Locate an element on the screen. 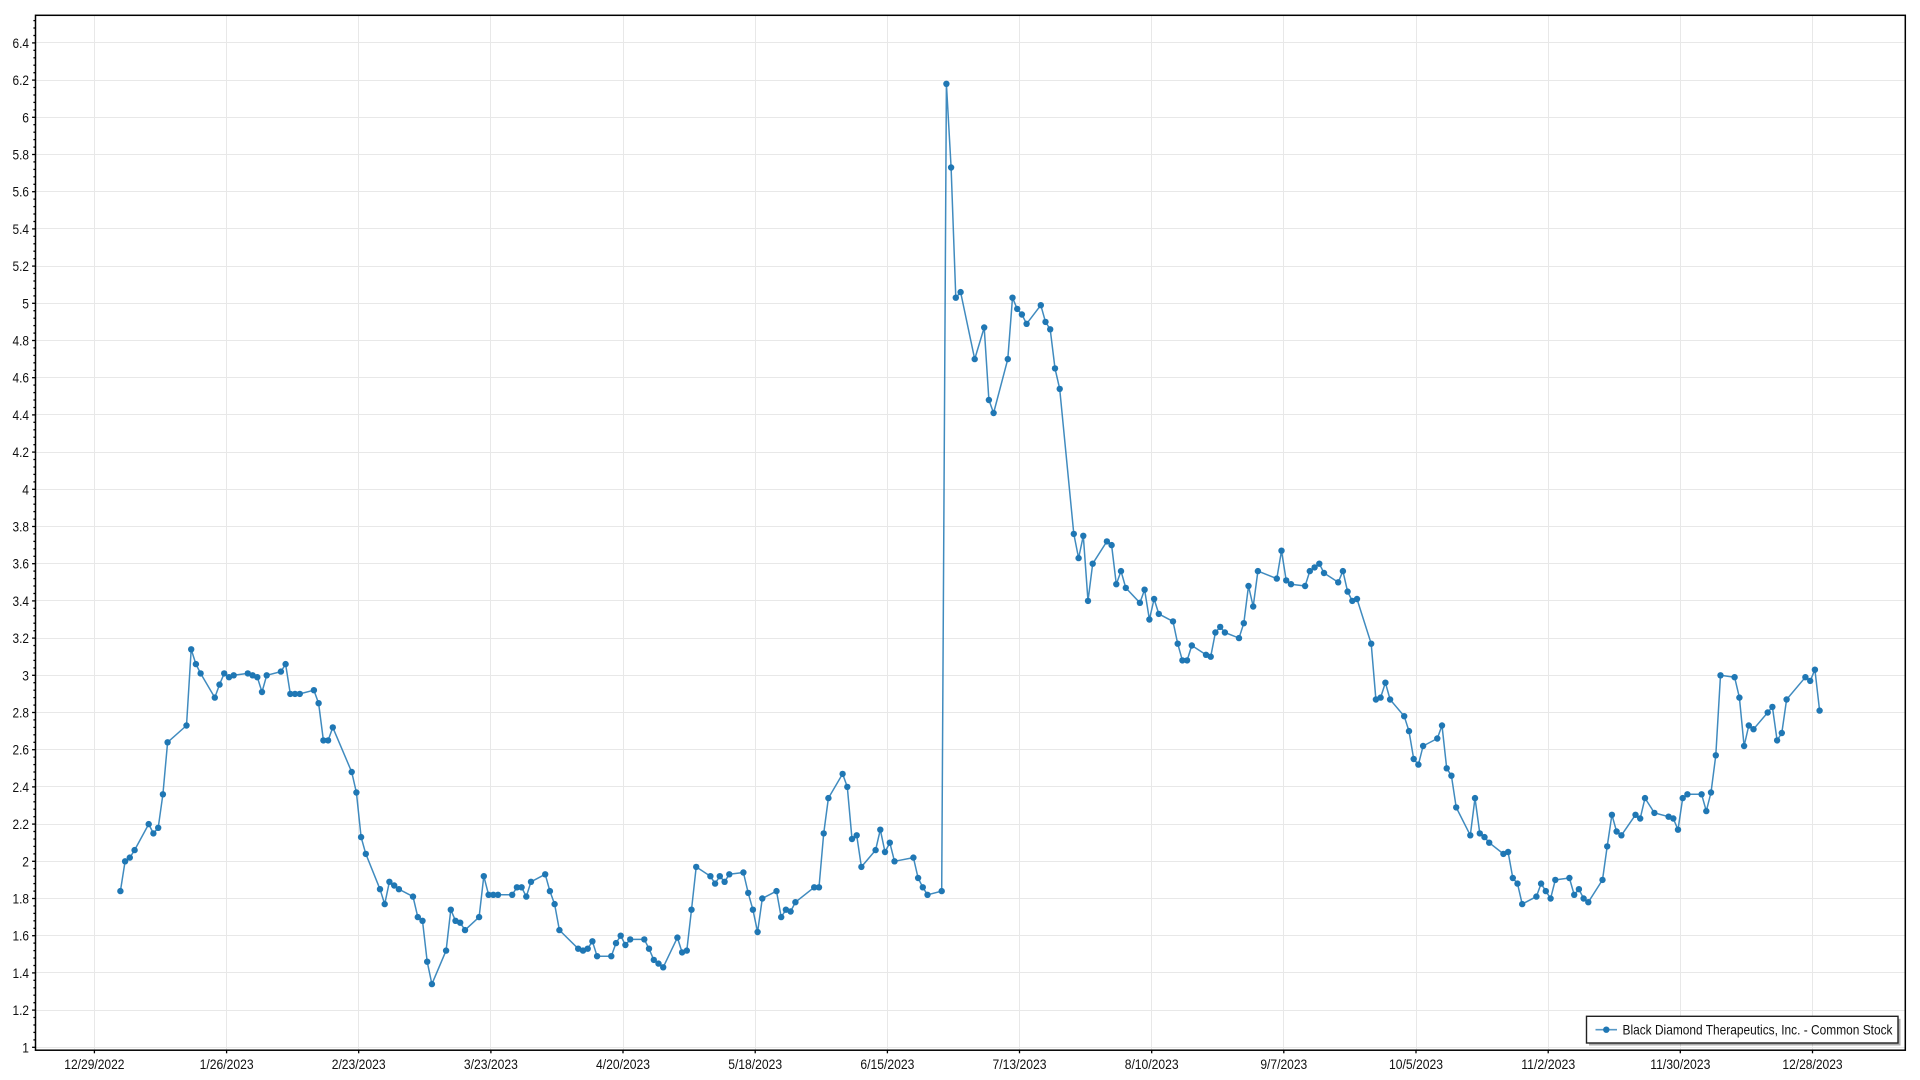 This screenshot has width=1920, height=1080. svg-text: 5.6 is located at coordinates (21, 192).